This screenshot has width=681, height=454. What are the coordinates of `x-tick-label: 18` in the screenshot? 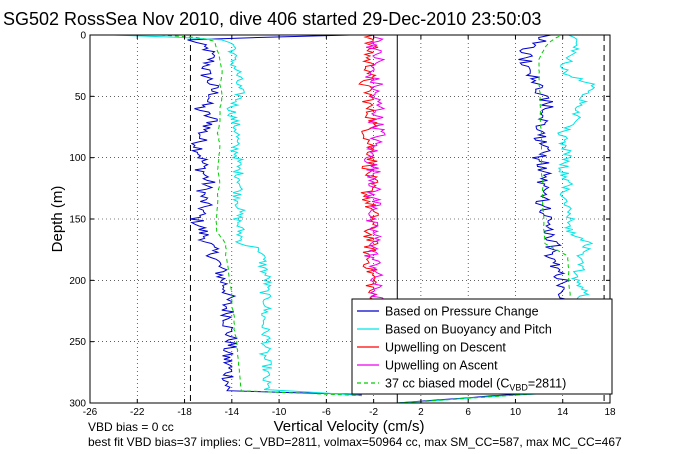 It's located at (610, 412).